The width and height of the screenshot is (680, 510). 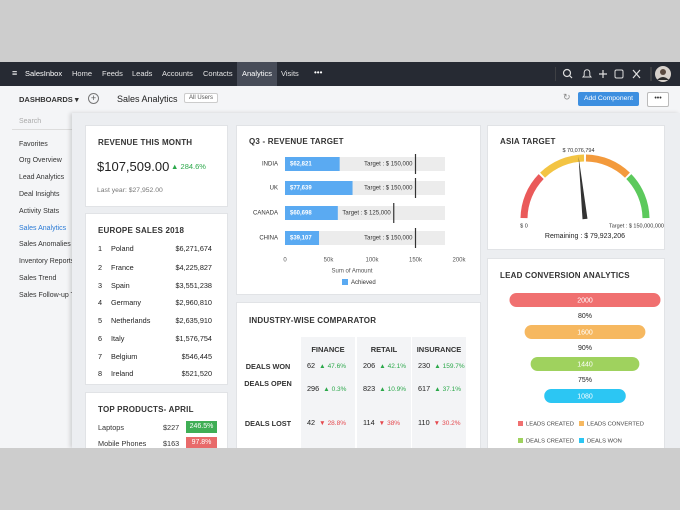 I want to click on category-label: CHINA, so click(x=268, y=239).